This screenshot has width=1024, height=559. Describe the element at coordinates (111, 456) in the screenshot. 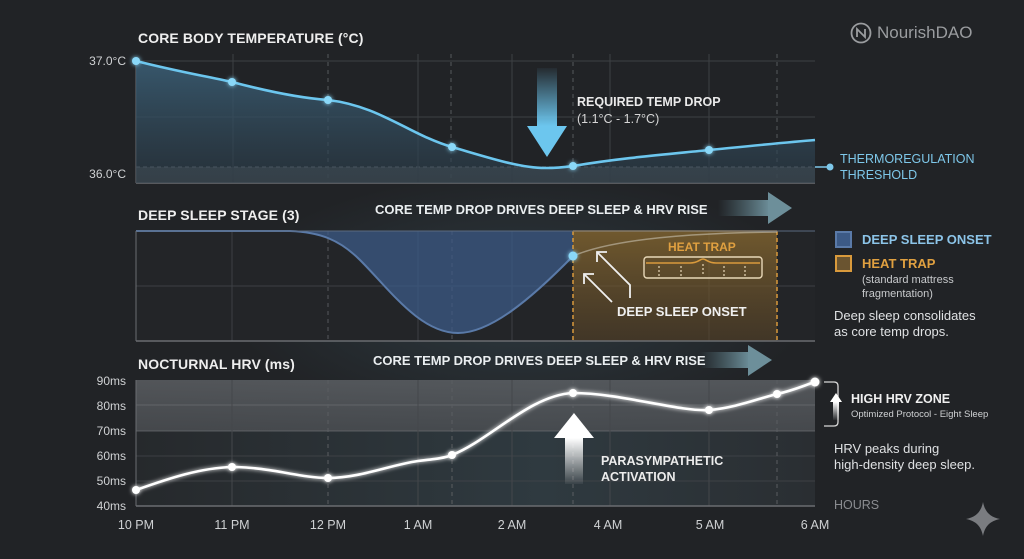

I see `hrv-y-label-60: 60ms` at that location.